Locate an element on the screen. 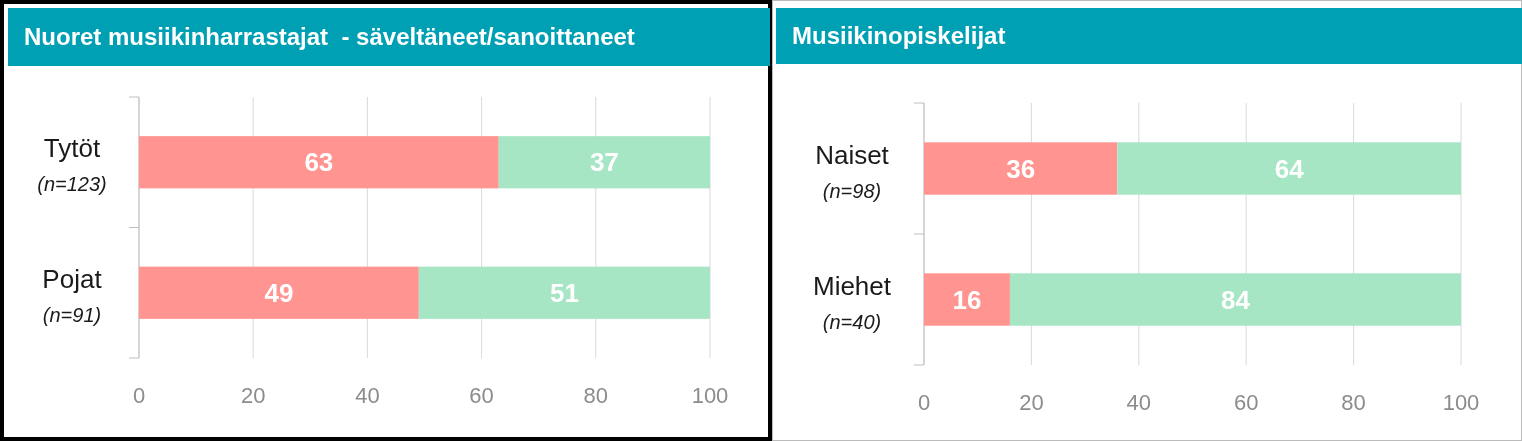 This screenshot has height=441, width=1522. data-label: 84 is located at coordinates (1236, 299).